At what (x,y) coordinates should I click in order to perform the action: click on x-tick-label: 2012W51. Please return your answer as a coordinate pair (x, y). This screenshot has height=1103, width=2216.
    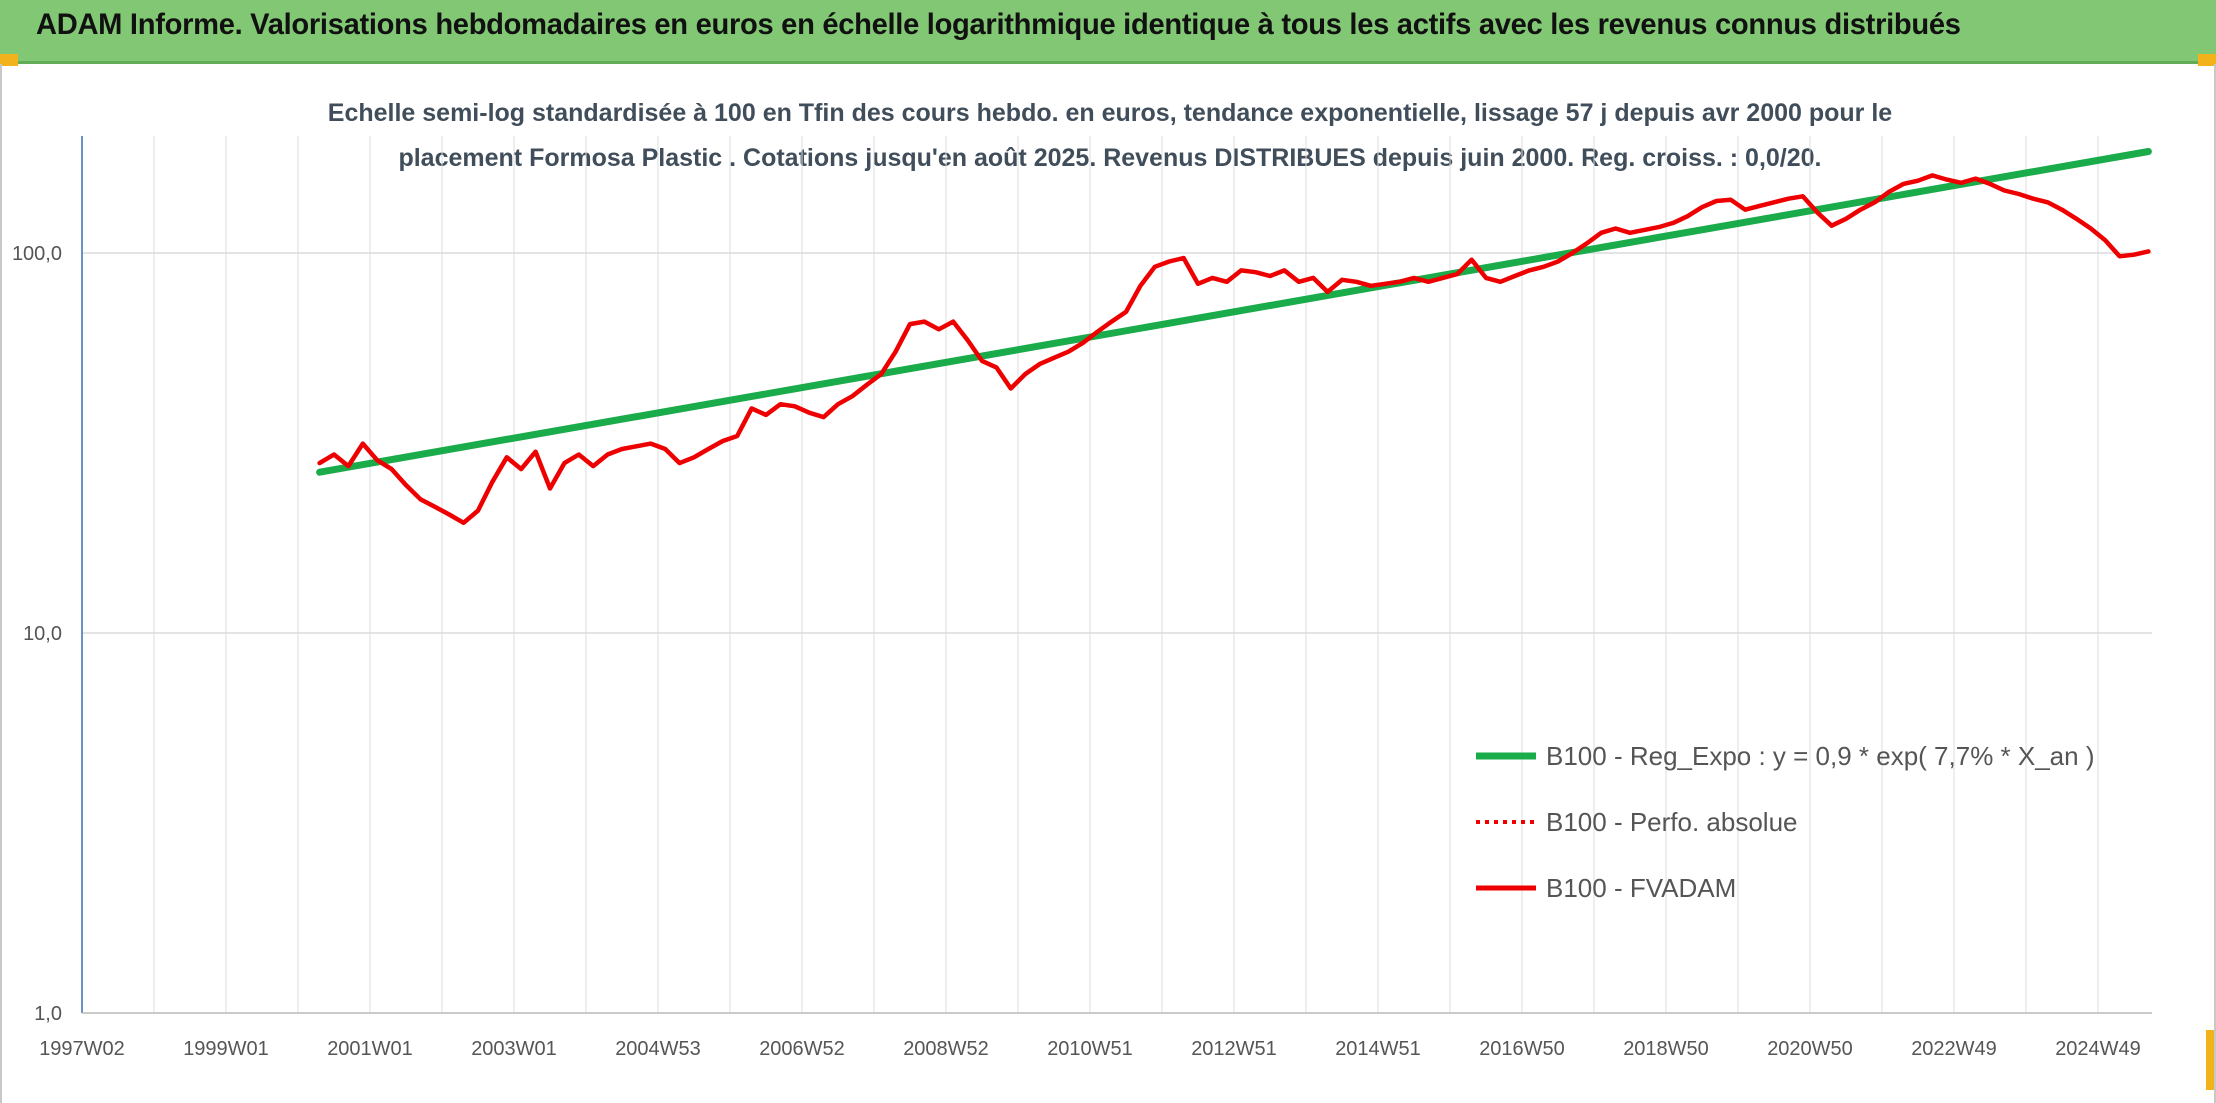
    Looking at the image, I should click on (1234, 1049).